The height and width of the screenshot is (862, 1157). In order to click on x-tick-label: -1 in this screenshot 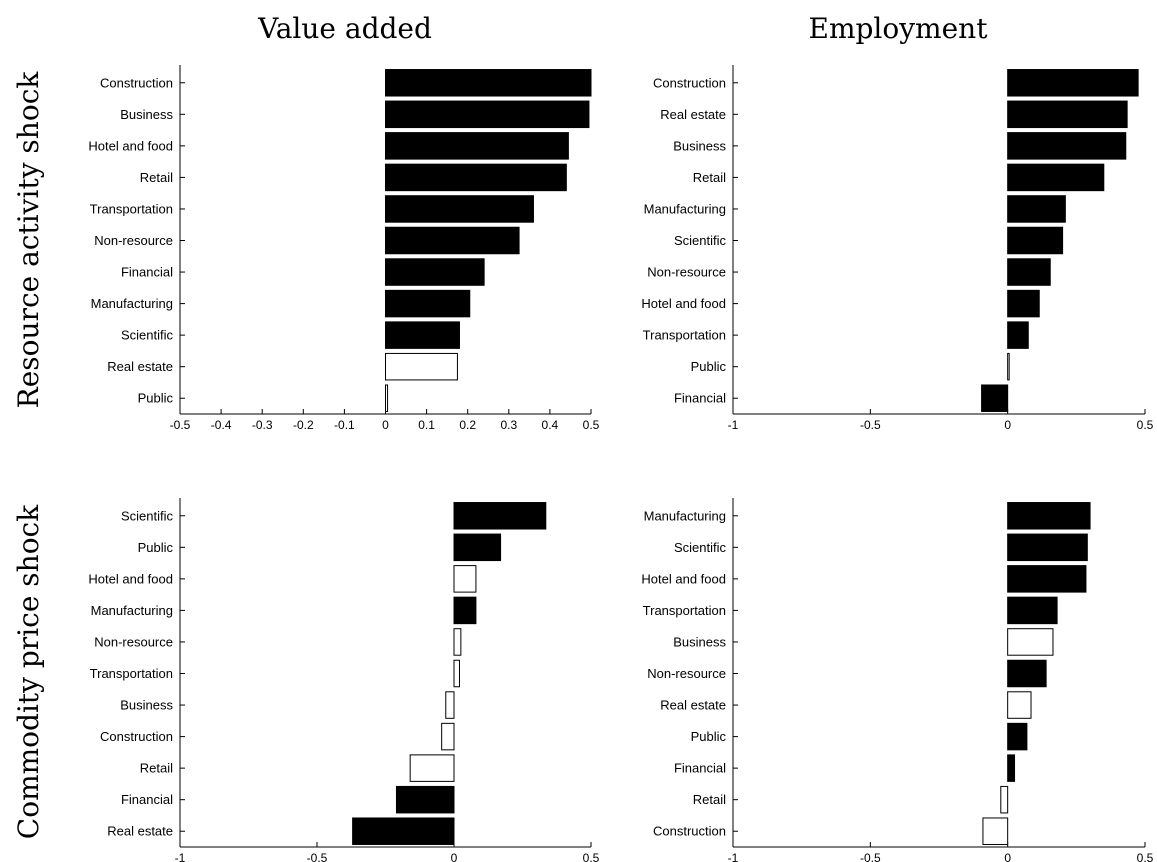, I will do `click(180, 856)`.